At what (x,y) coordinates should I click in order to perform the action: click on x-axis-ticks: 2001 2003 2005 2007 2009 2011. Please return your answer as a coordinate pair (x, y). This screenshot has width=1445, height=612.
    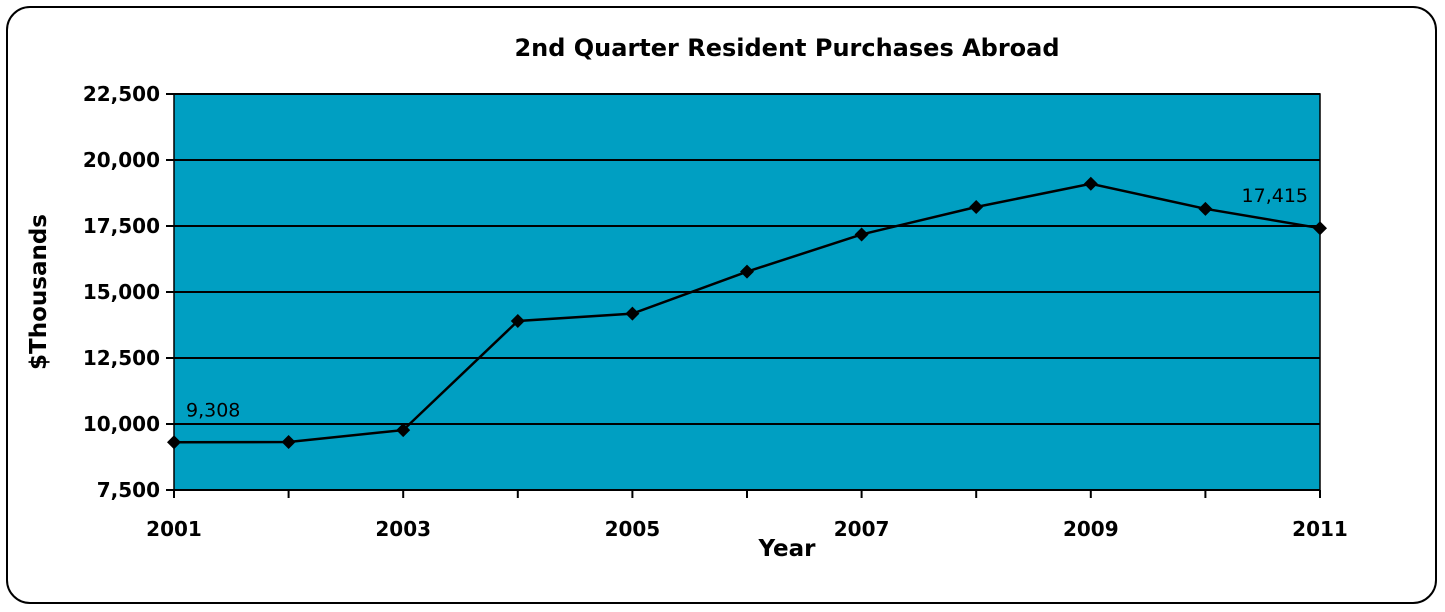
    Looking at the image, I should click on (747, 515).